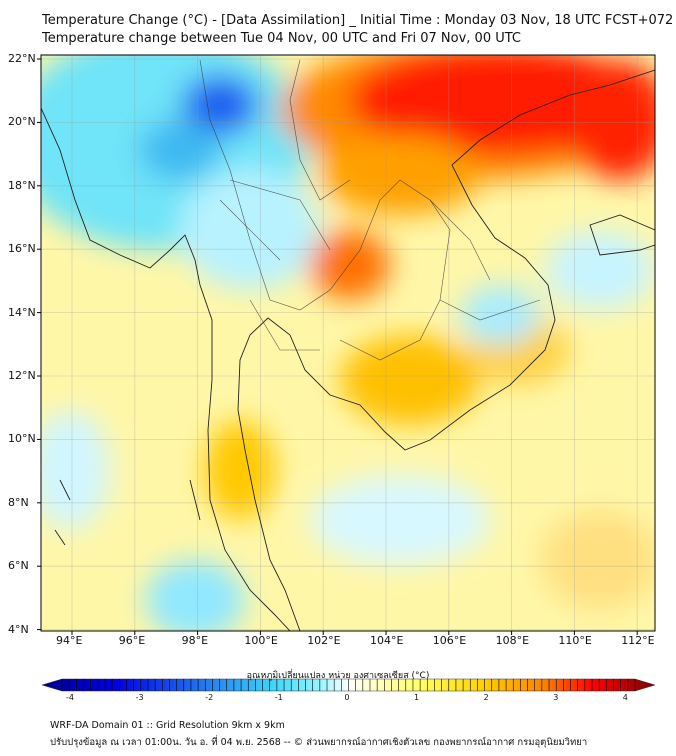 This screenshot has height=756, width=676. What do you see at coordinates (22, 58) in the screenshot?
I see `lat-label: 22°N` at bounding box center [22, 58].